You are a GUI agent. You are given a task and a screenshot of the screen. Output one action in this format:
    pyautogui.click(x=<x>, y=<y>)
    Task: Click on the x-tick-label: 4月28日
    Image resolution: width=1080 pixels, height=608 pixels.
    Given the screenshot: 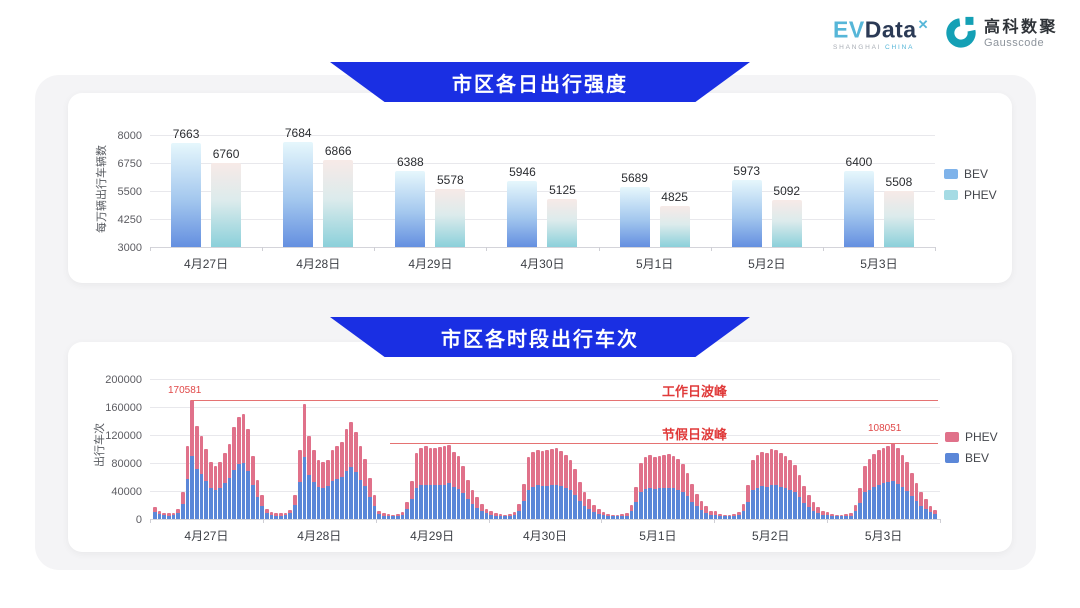 What is the action you would take?
    pyautogui.click(x=318, y=264)
    